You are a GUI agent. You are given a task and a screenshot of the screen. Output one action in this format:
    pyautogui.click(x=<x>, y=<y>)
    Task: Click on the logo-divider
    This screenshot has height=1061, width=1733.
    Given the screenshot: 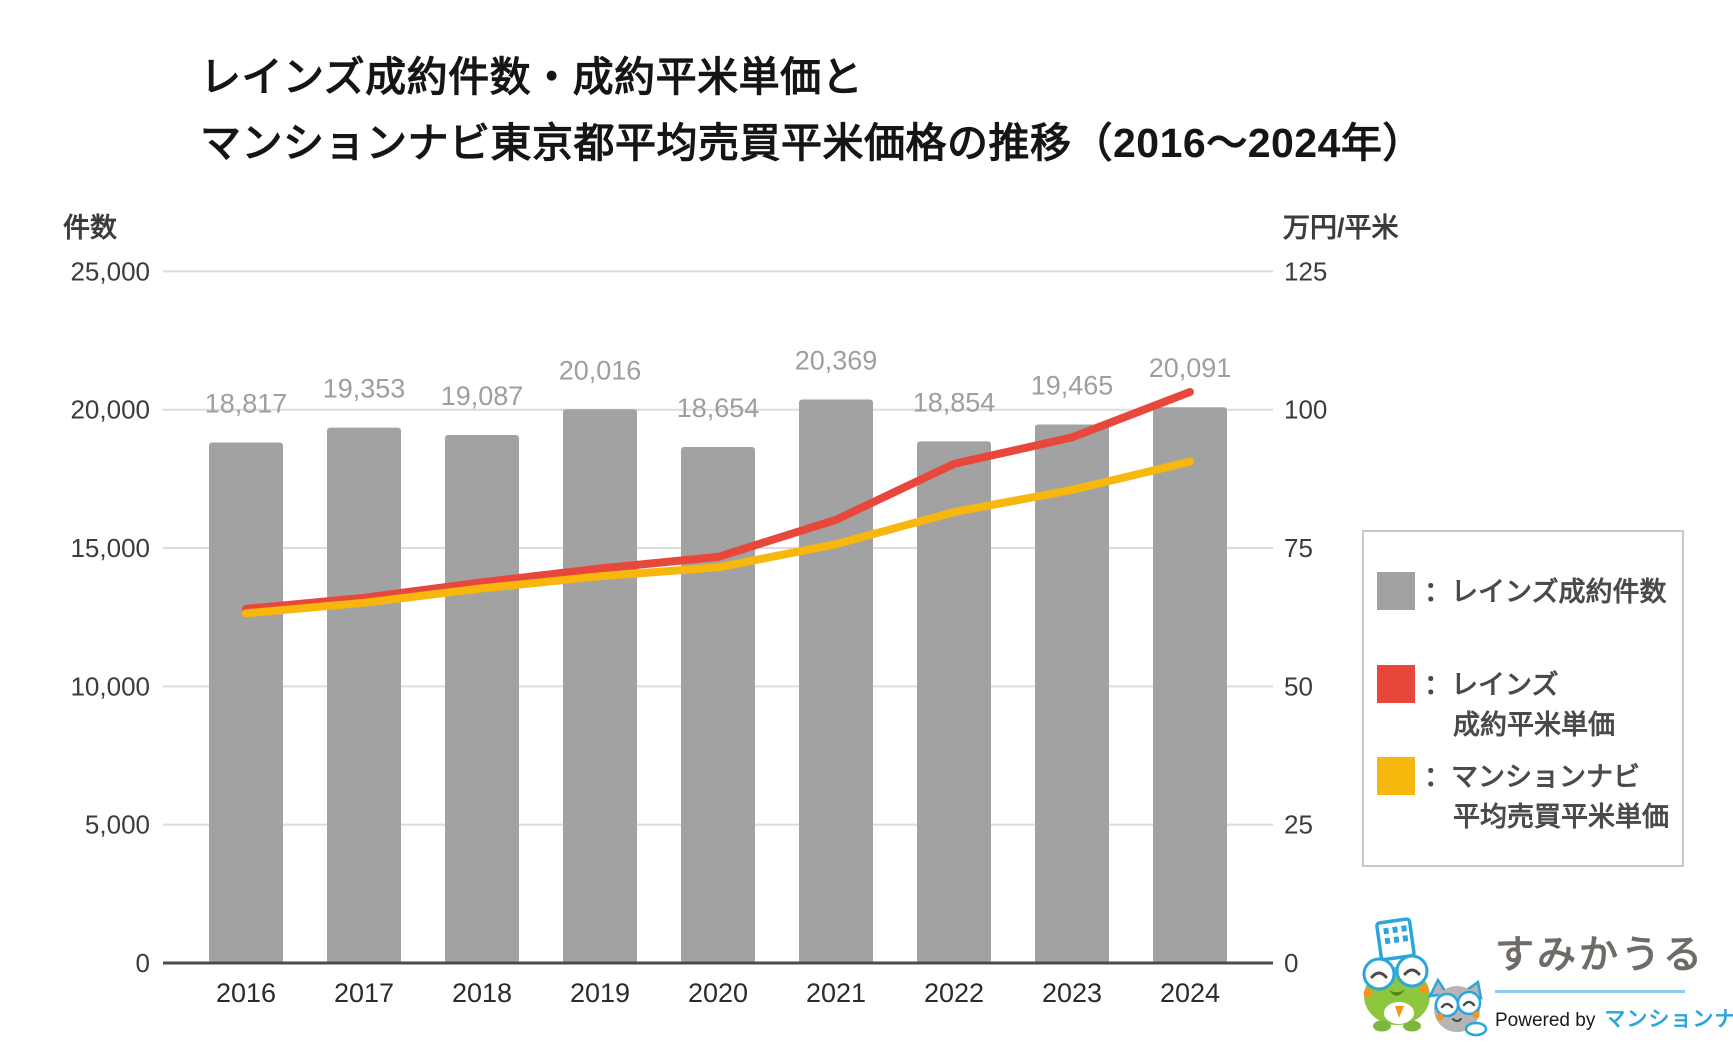 What is the action you would take?
    pyautogui.click(x=1590, y=991)
    